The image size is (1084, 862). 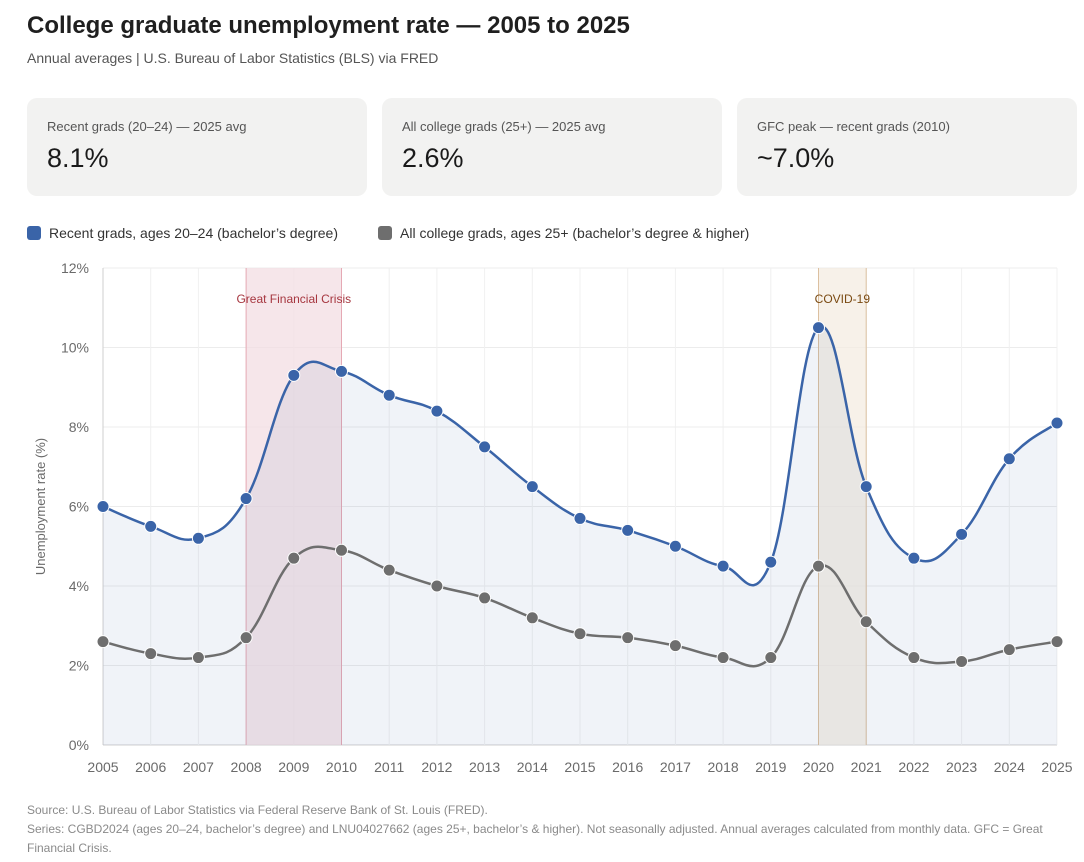 What do you see at coordinates (913, 767) in the screenshot?
I see `x-tick-label: 2022` at bounding box center [913, 767].